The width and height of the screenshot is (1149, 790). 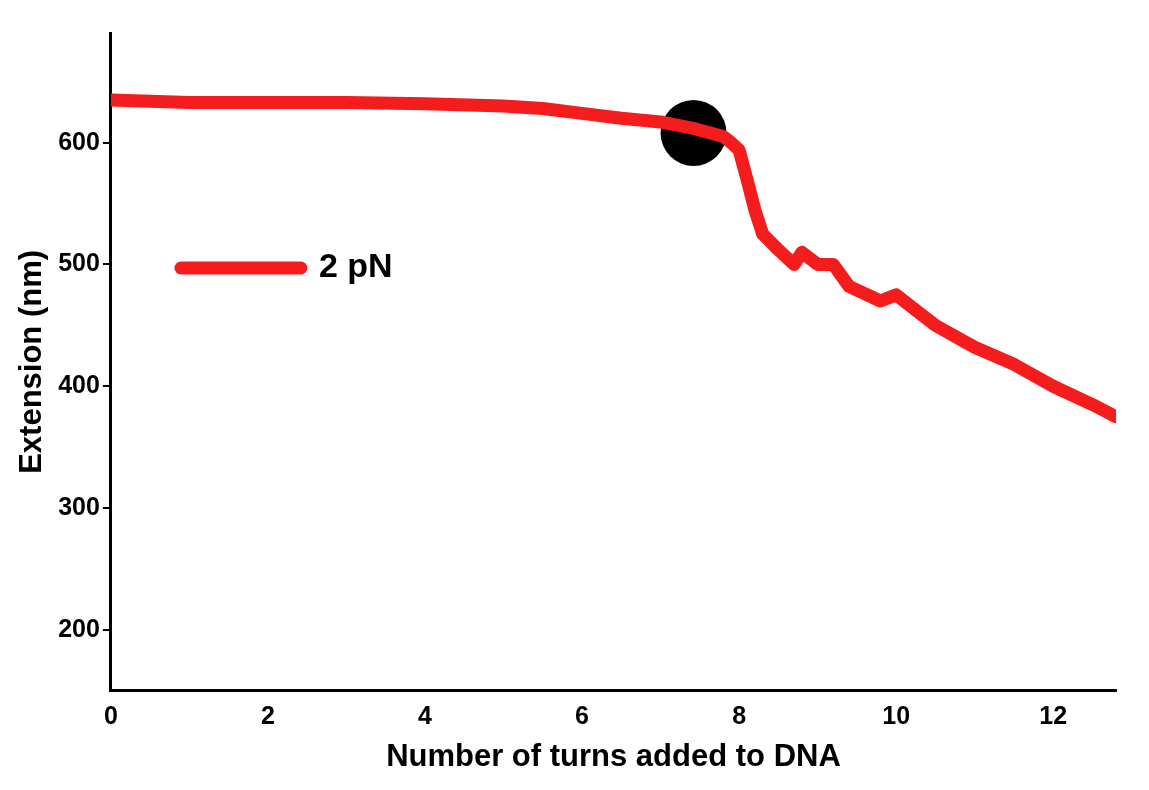 I want to click on y-tick-label: 400, so click(x=79, y=384).